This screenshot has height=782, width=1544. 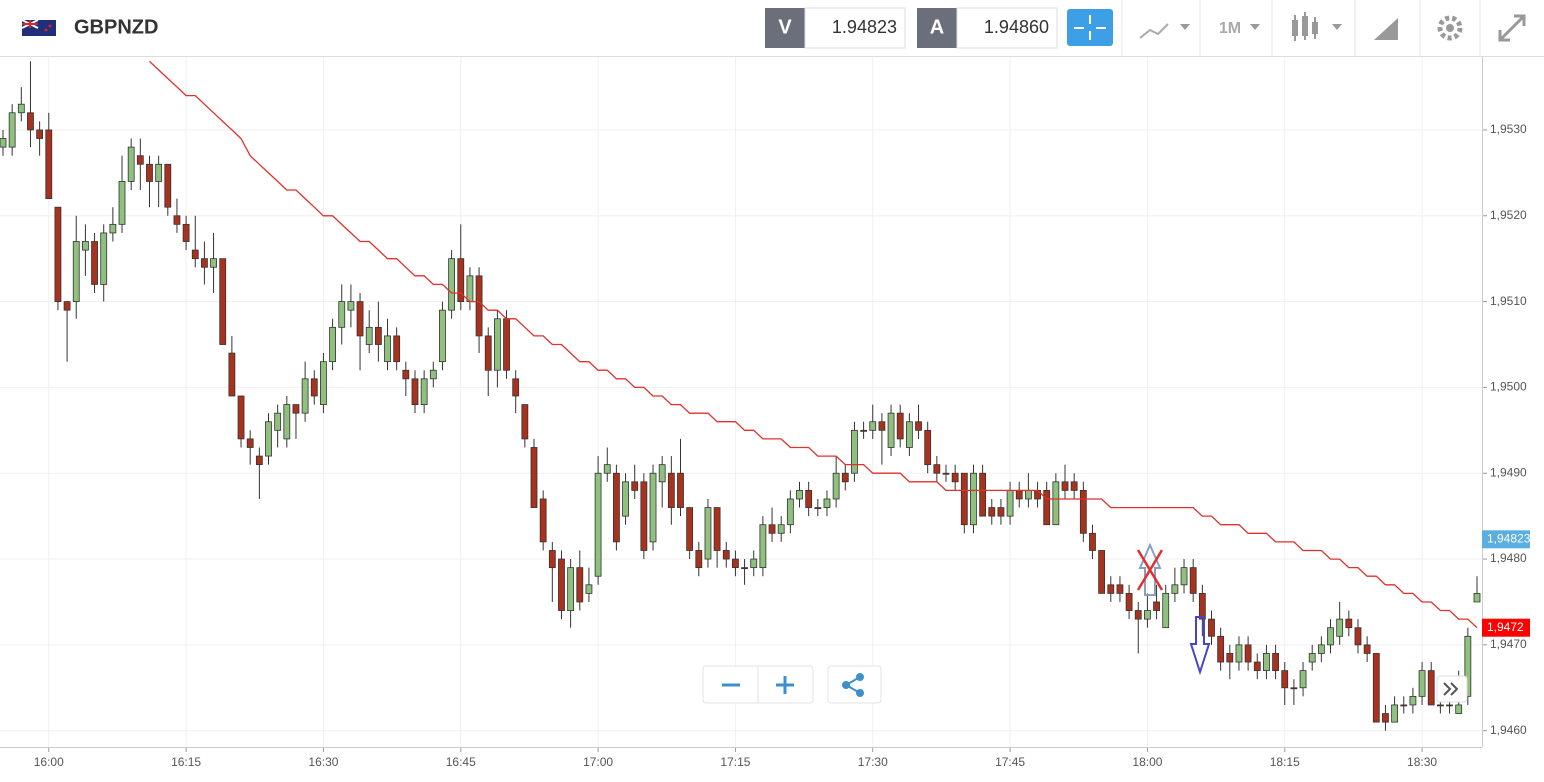 I want to click on crosshair-button, so click(x=1090, y=27).